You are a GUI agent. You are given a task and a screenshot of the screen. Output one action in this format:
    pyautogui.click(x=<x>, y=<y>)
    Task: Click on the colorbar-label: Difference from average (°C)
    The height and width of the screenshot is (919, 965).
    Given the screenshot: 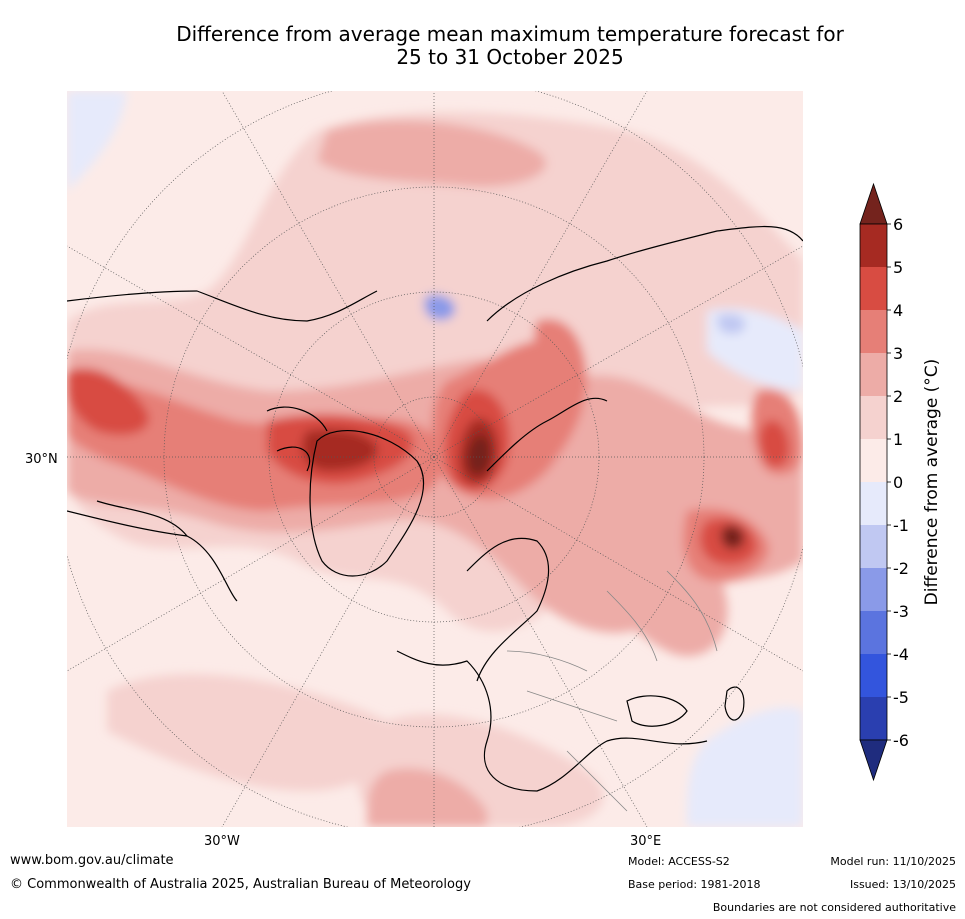 What is the action you would take?
    pyautogui.click(x=932, y=482)
    